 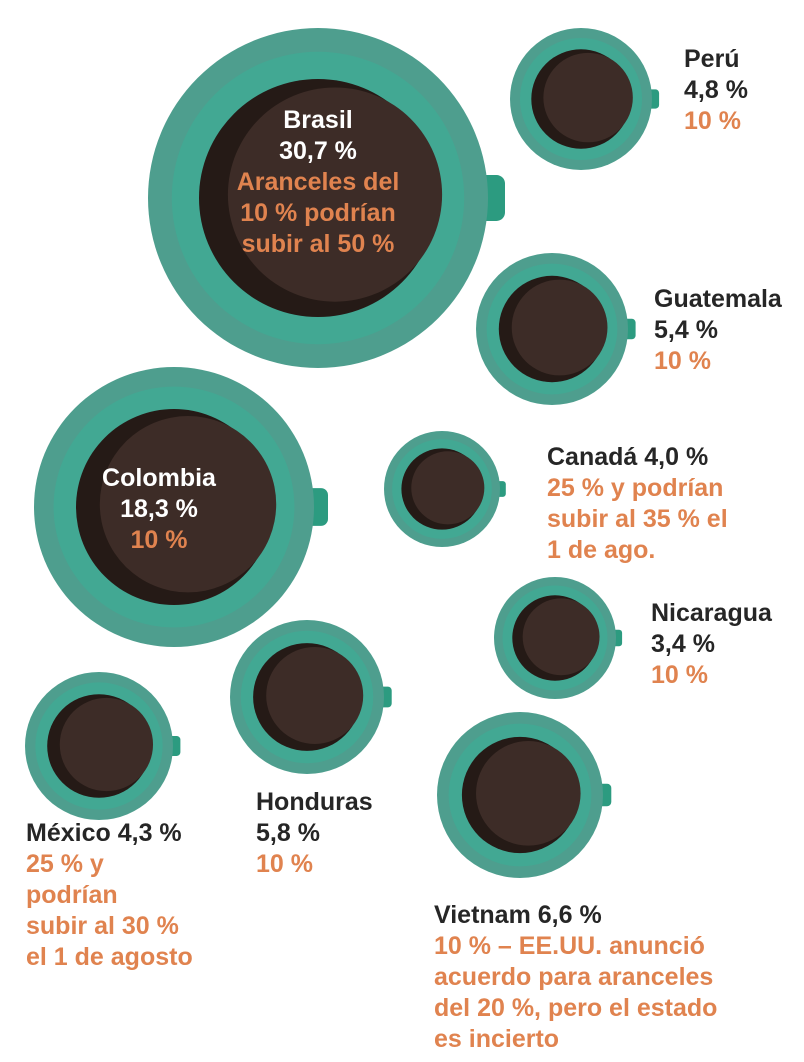 What do you see at coordinates (683, 644) in the screenshot?
I see `share-value: 3,4 %` at bounding box center [683, 644].